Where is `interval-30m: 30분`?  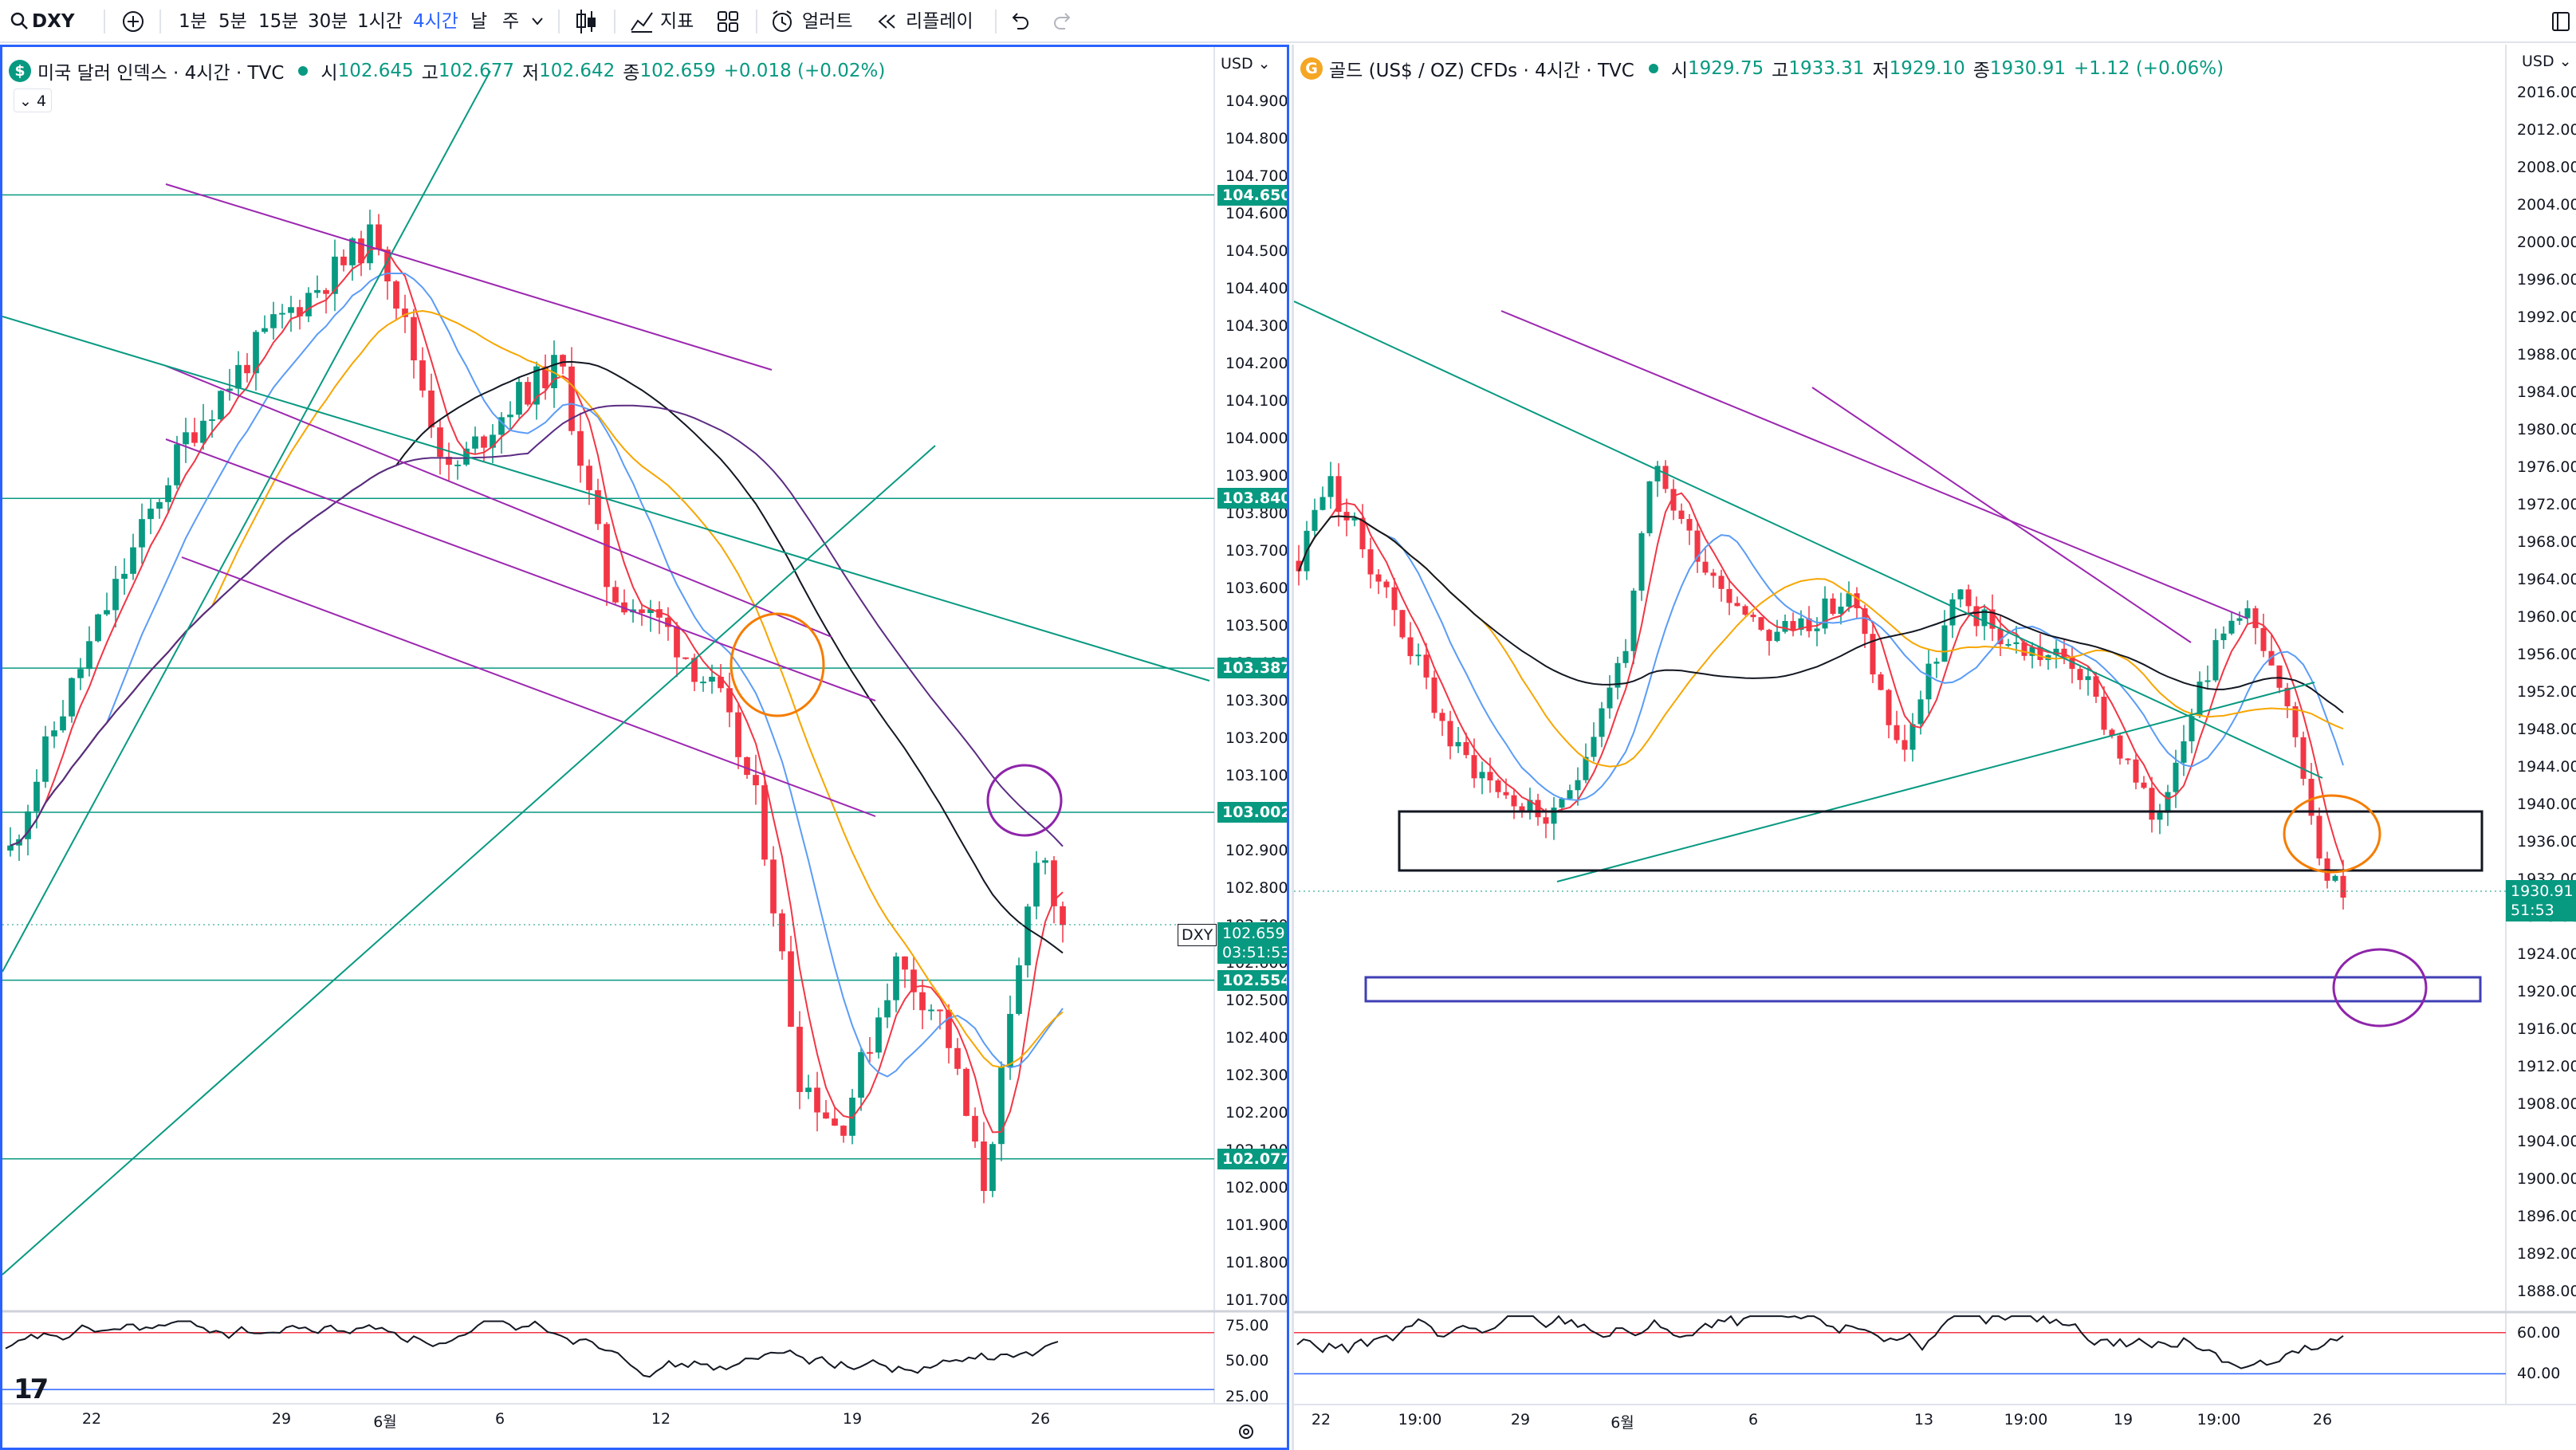
interval-30m: 30분 is located at coordinates (328, 21).